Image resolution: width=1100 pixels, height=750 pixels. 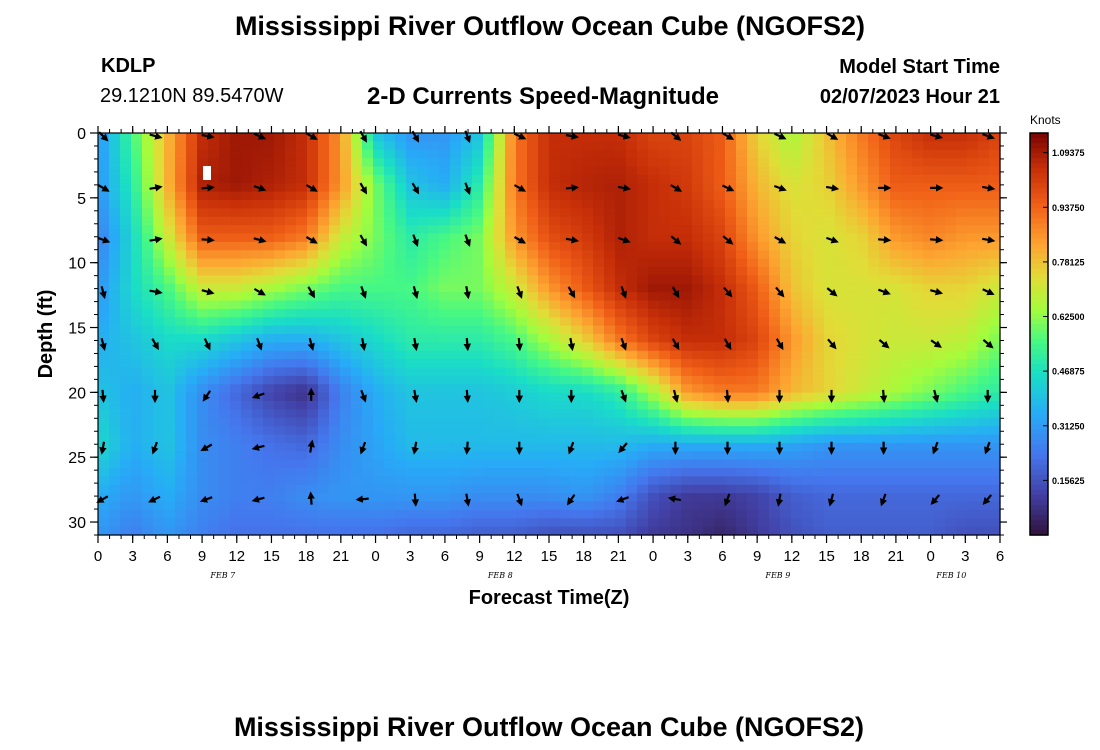 What do you see at coordinates (77, 393) in the screenshot?
I see `y-tick-label: 20` at bounding box center [77, 393].